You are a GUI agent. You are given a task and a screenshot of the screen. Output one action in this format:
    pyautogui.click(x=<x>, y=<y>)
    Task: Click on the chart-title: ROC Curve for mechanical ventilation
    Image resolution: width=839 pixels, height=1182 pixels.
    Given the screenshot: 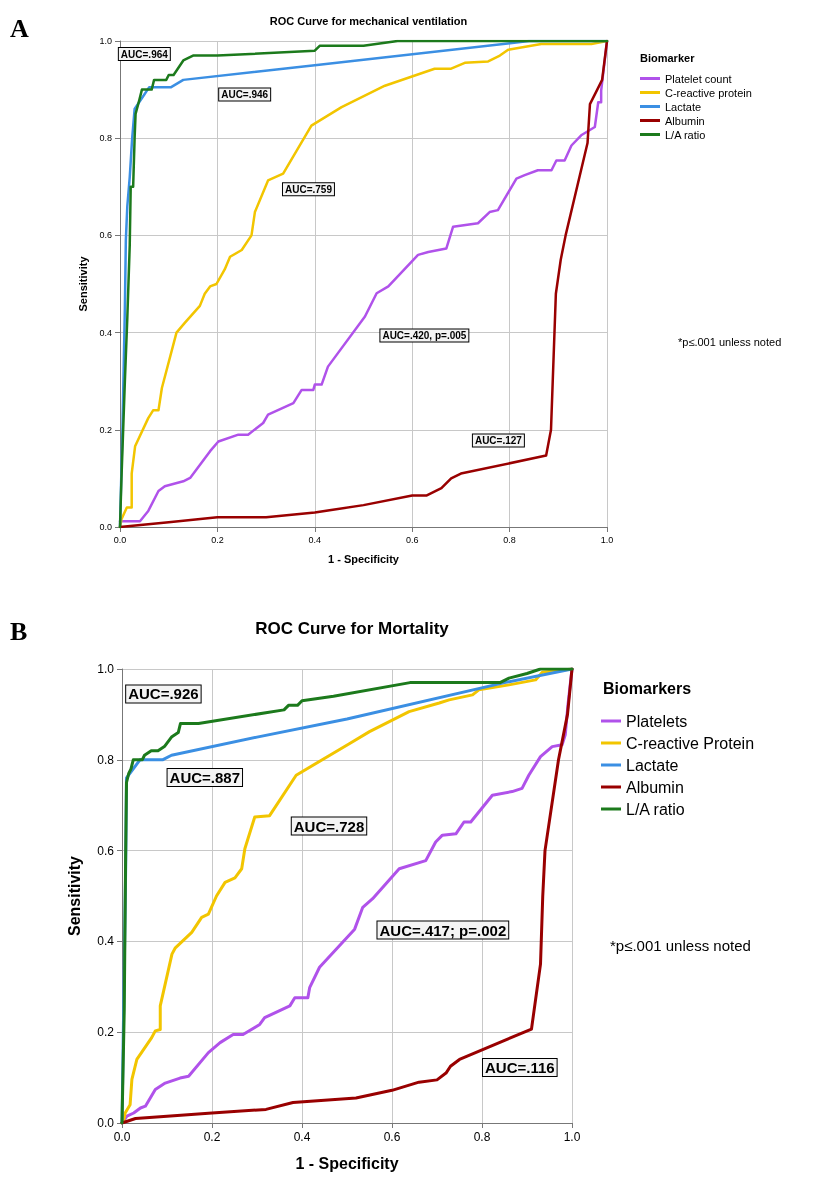 What is the action you would take?
    pyautogui.click(x=368, y=20)
    